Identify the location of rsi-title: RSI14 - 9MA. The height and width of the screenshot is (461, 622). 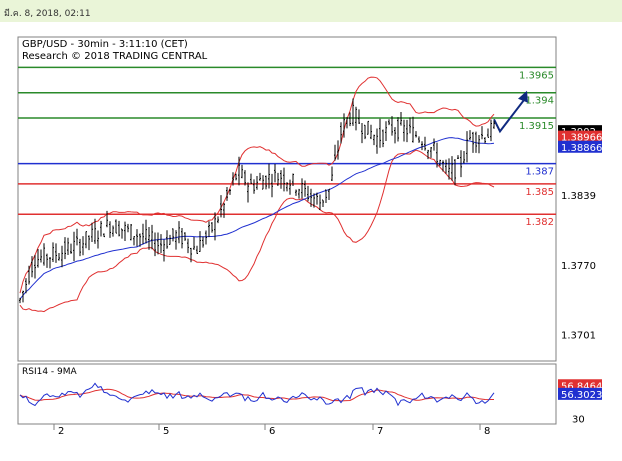
(50, 372).